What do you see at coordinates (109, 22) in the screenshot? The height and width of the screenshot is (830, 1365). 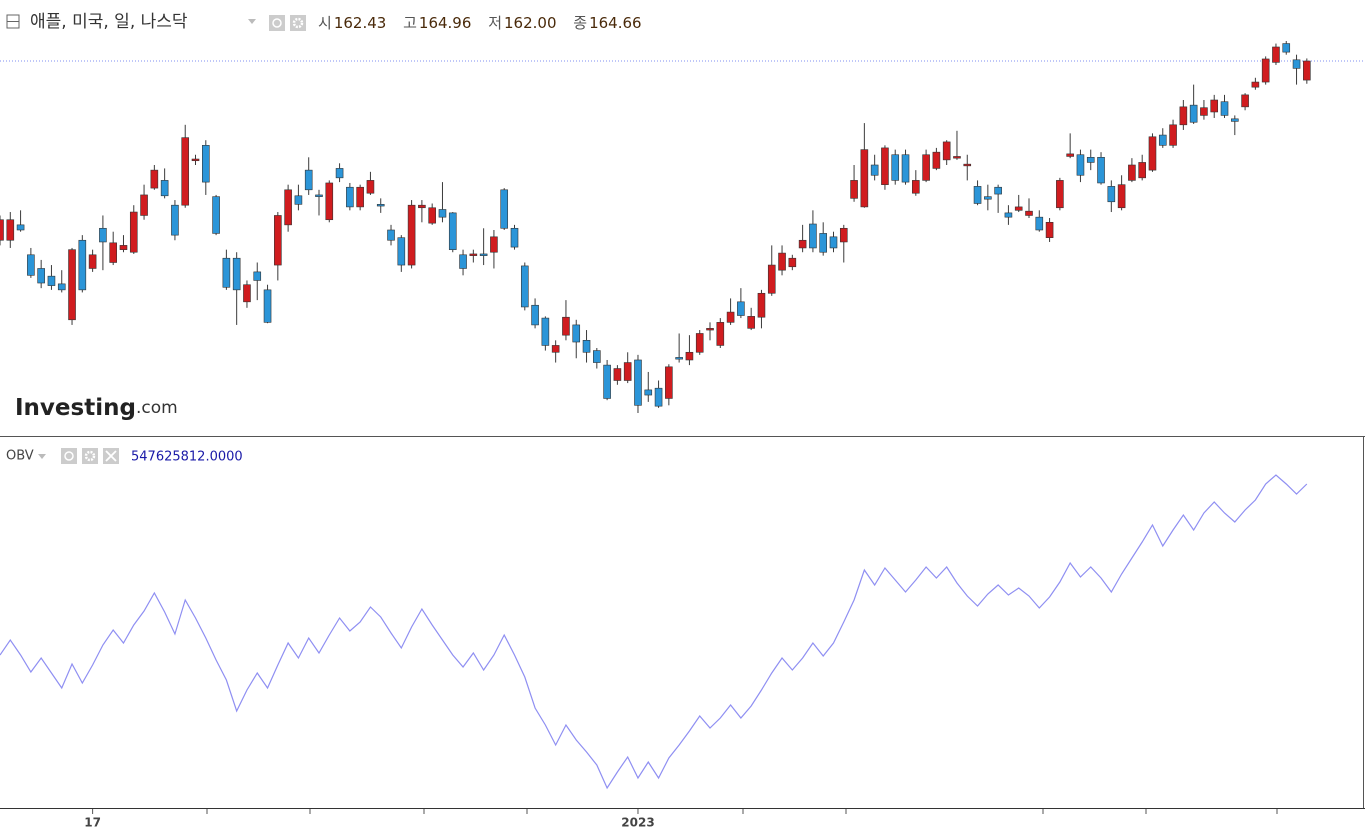 I see `chart-title: 애플, 미국, 일, 나스닥` at bounding box center [109, 22].